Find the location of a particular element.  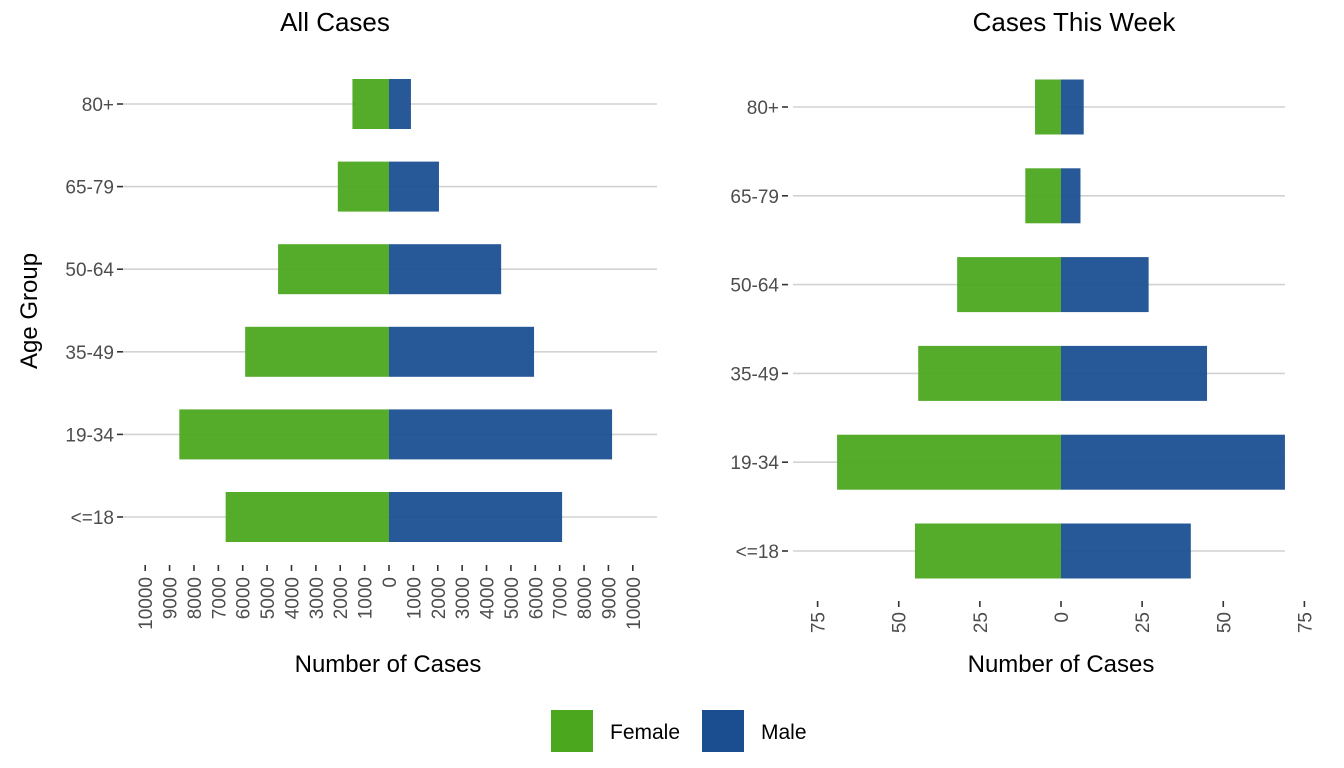

legend-swatch-male is located at coordinates (723, 731).